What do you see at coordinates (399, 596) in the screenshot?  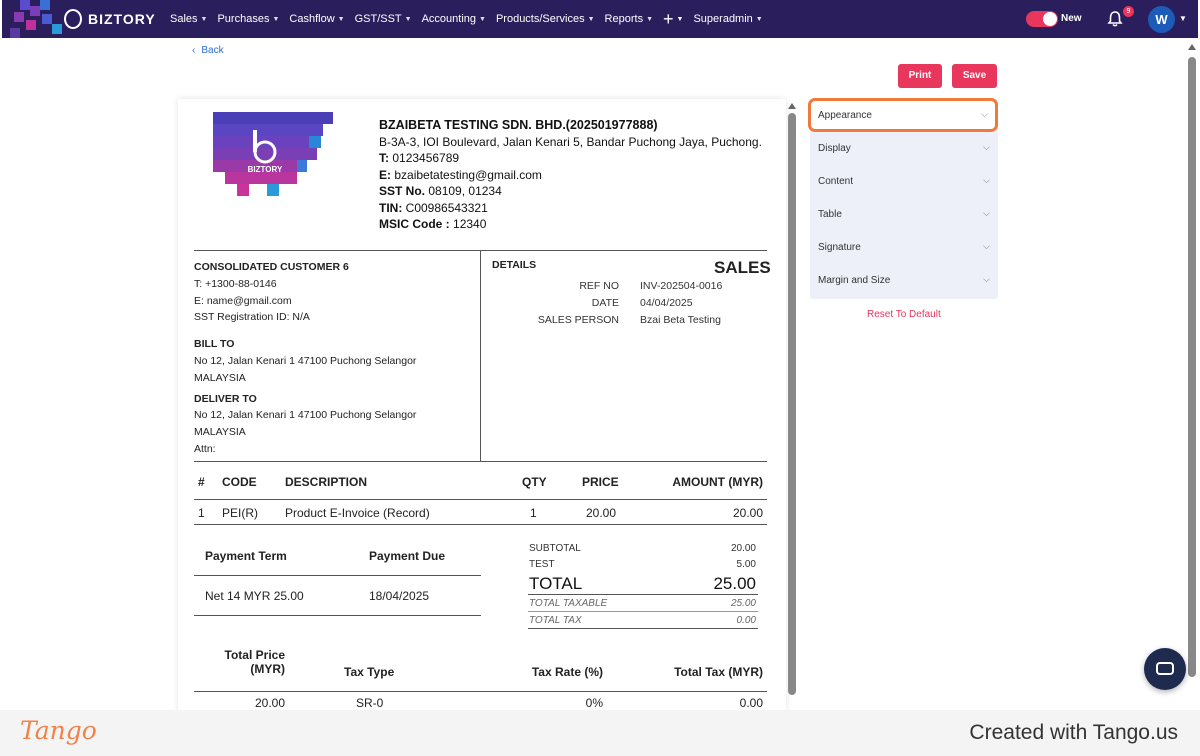 I see `payment-due-value: 18/04/2025` at bounding box center [399, 596].